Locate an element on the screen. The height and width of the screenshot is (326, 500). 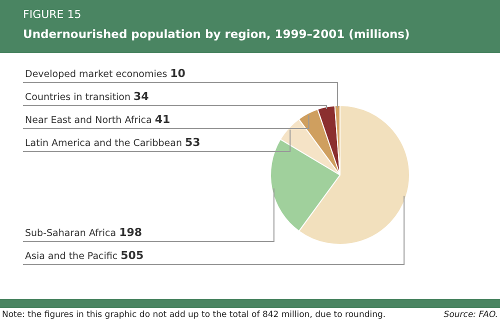
chart-title: Undernourished population by region, 1999–2001 (millions) is located at coordinates (216, 34).